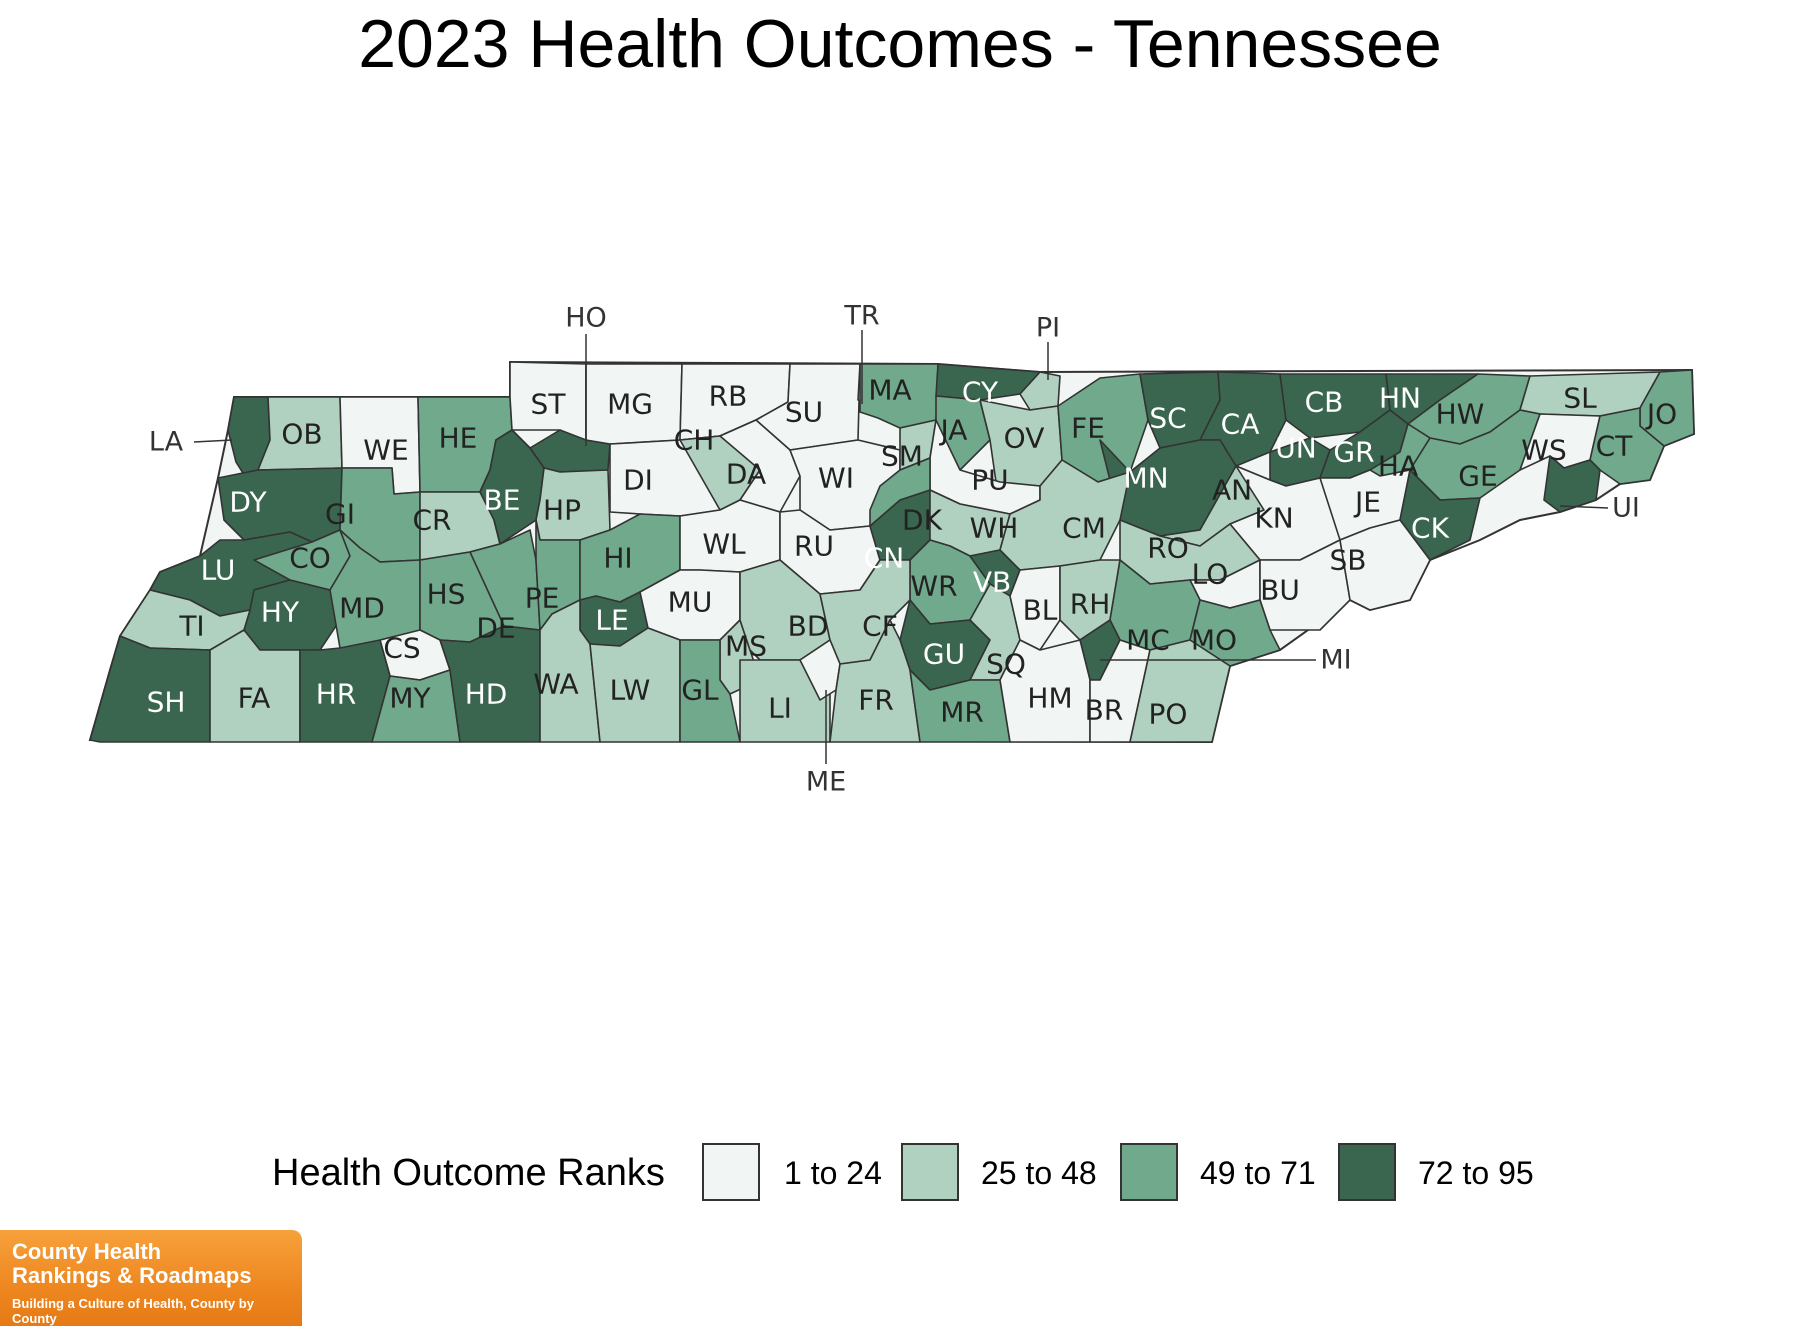  Describe the element at coordinates (728, 396) in the screenshot. I see `county-label-rb: RB` at that location.